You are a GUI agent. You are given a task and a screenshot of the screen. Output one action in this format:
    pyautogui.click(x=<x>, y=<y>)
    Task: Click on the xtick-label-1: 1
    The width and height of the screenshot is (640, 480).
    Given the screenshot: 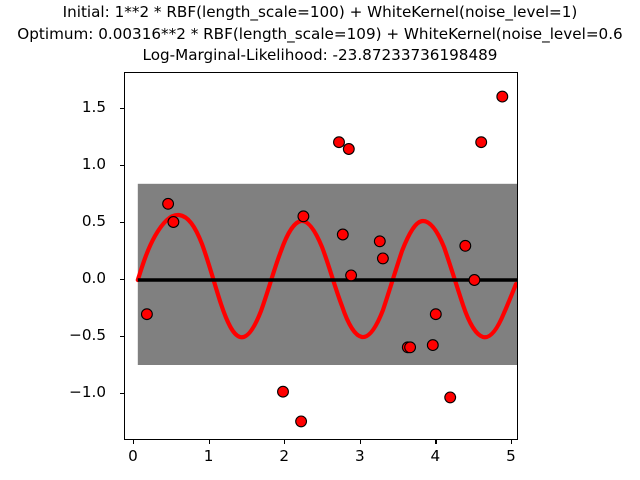 What is the action you would take?
    pyautogui.click(x=208, y=456)
    